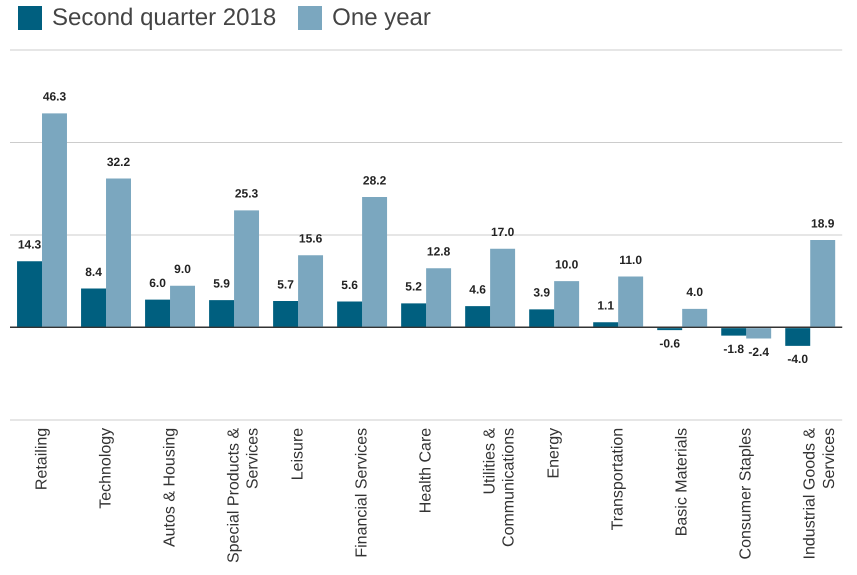 The width and height of the screenshot is (857, 575). Describe the element at coordinates (477, 289) in the screenshot. I see `data-label: 4.6` at that location.